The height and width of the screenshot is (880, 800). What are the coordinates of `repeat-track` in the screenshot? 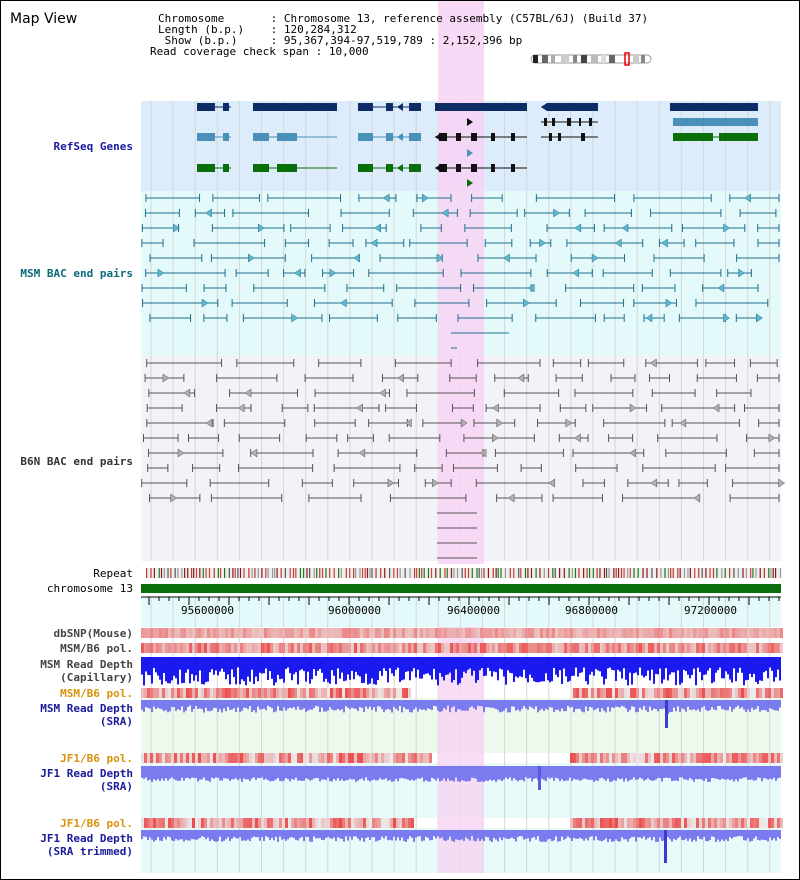 It's located at (464, 573).